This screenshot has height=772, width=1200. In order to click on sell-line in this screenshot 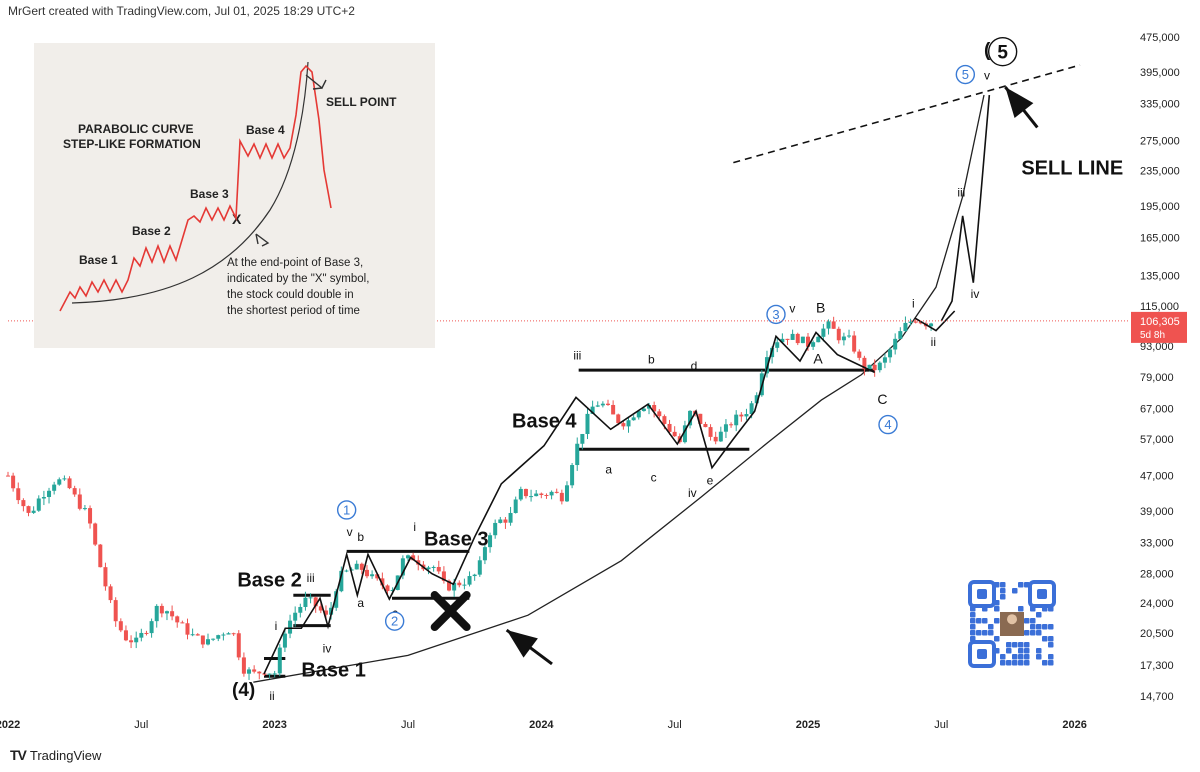, I will do `click(907, 114)`.